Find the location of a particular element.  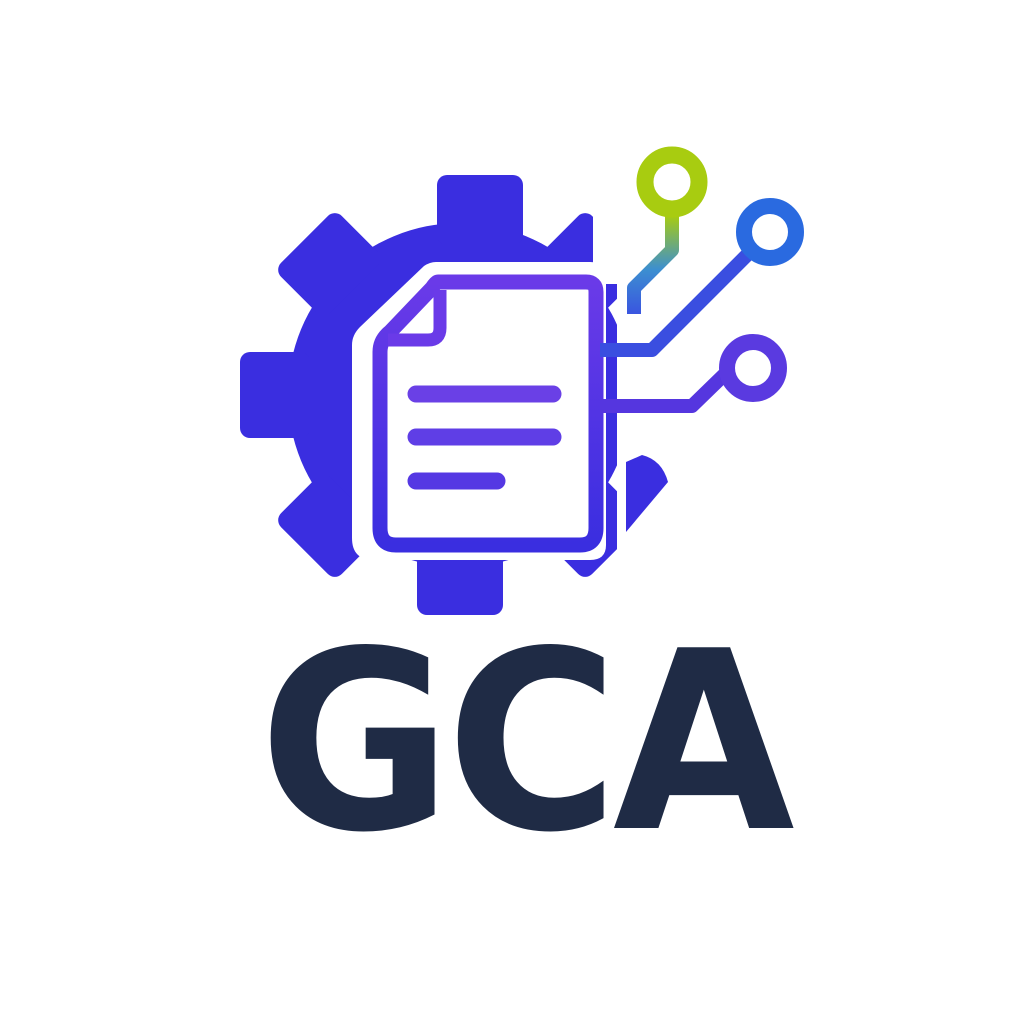

circuit-node-purple-icon is located at coordinates (753, 368).